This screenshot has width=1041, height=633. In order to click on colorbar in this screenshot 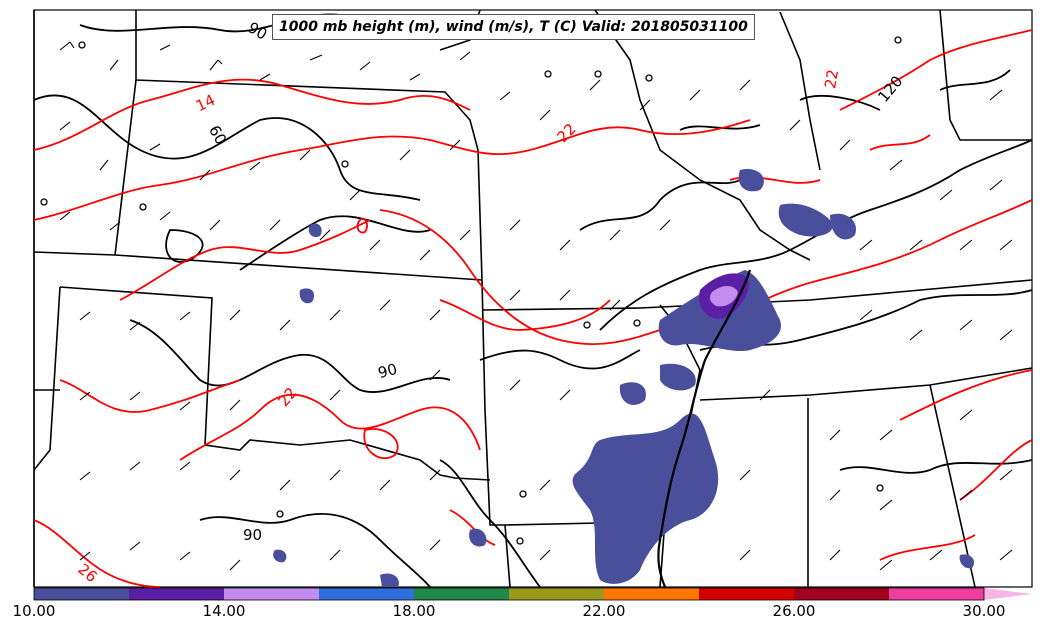, I will do `click(532, 594)`.